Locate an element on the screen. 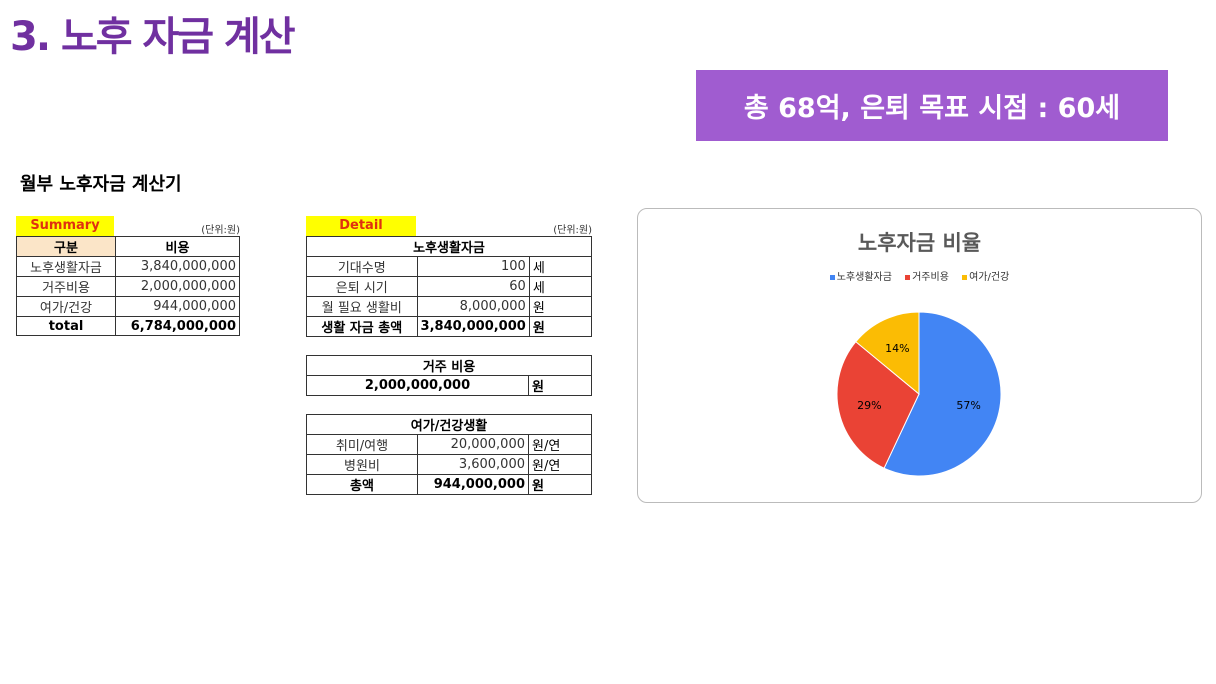  housing-title: 거주 비용 is located at coordinates (449, 365).